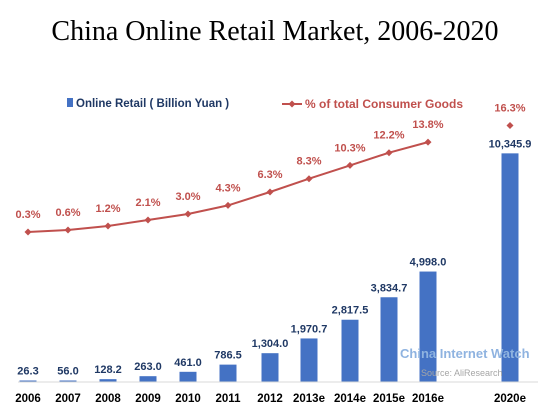 The width and height of the screenshot is (550, 417). What do you see at coordinates (227, 188) in the screenshot?
I see `line-value-label: 4.3%` at bounding box center [227, 188].